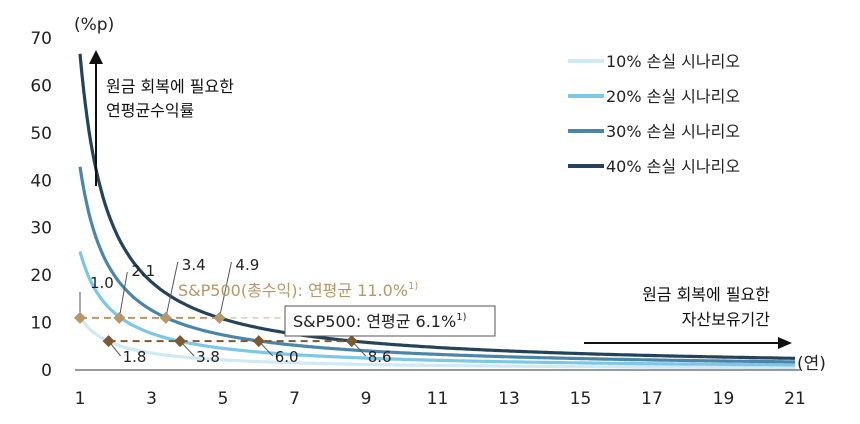 The image size is (860, 424). Describe the element at coordinates (811, 364) in the screenshot. I see `x-axis-unit: (연)` at that location.